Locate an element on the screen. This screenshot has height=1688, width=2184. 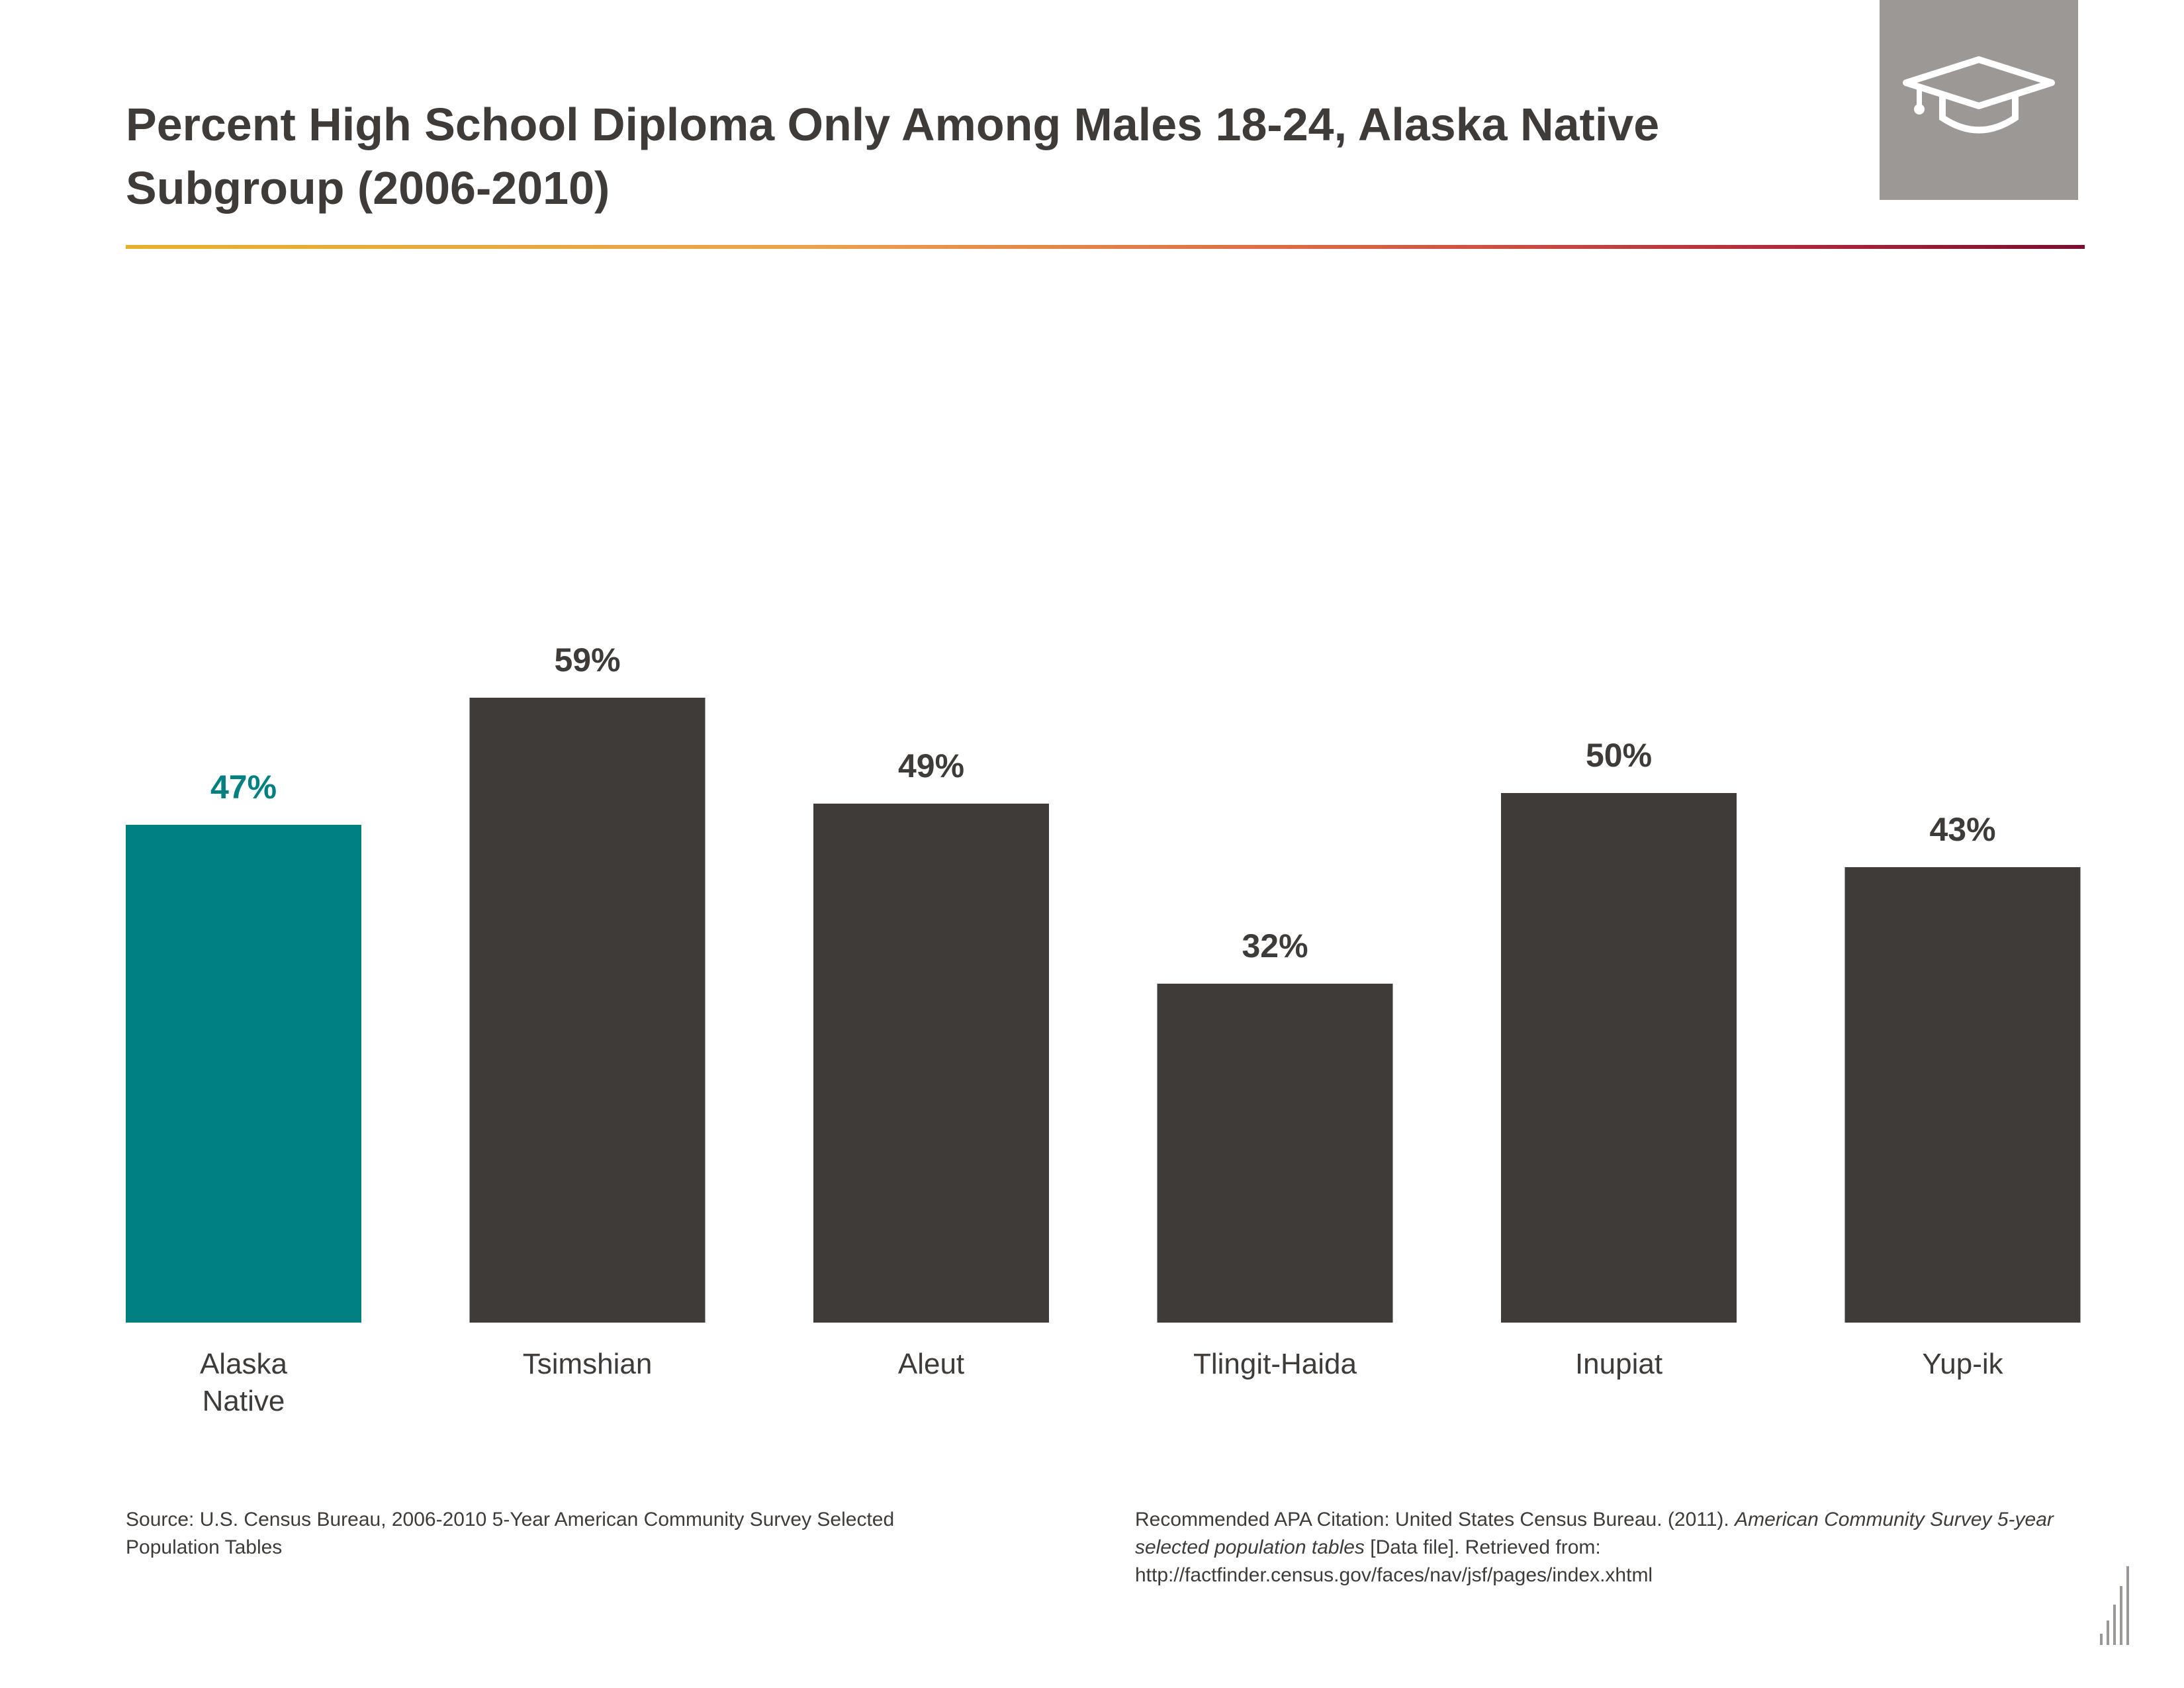
category-label-line: Alaska is located at coordinates (244, 1364).